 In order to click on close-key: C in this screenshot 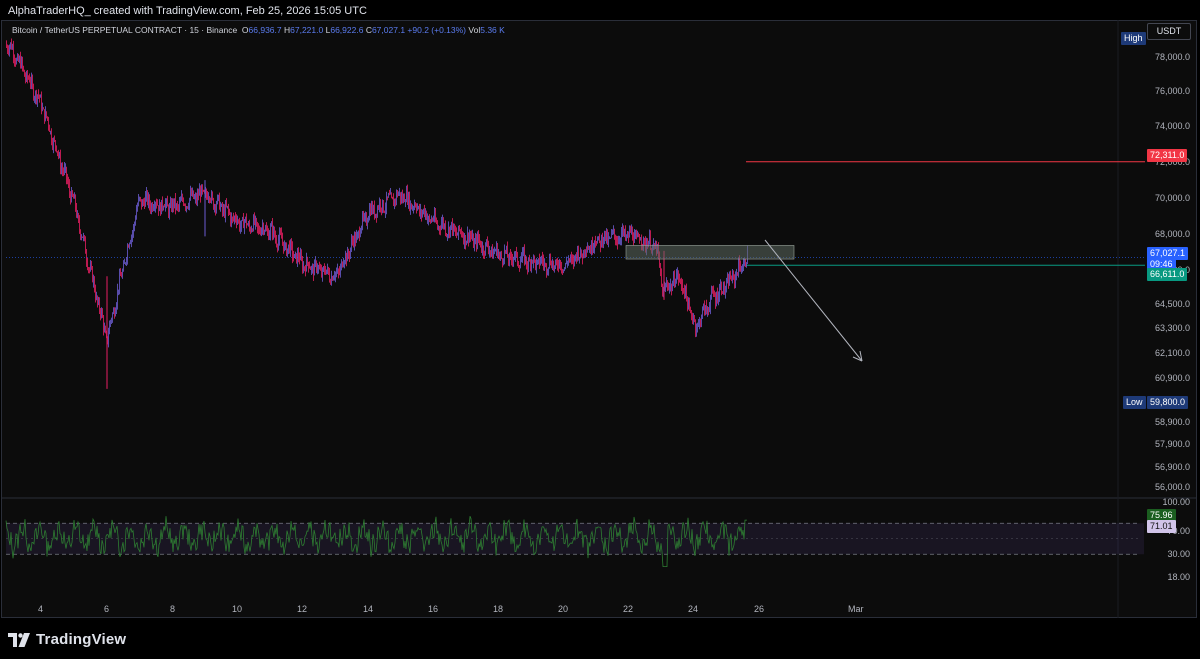, I will do `click(368, 30)`.